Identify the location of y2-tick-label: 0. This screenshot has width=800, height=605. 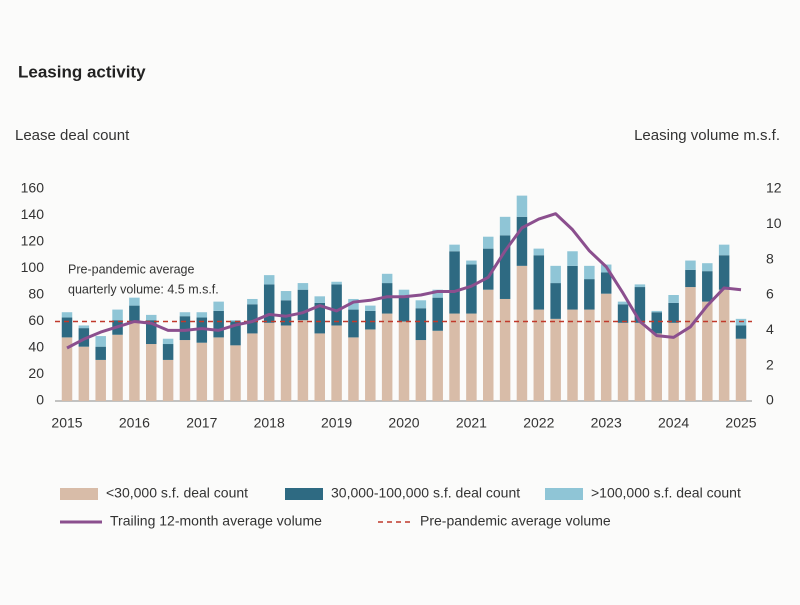
(770, 400).